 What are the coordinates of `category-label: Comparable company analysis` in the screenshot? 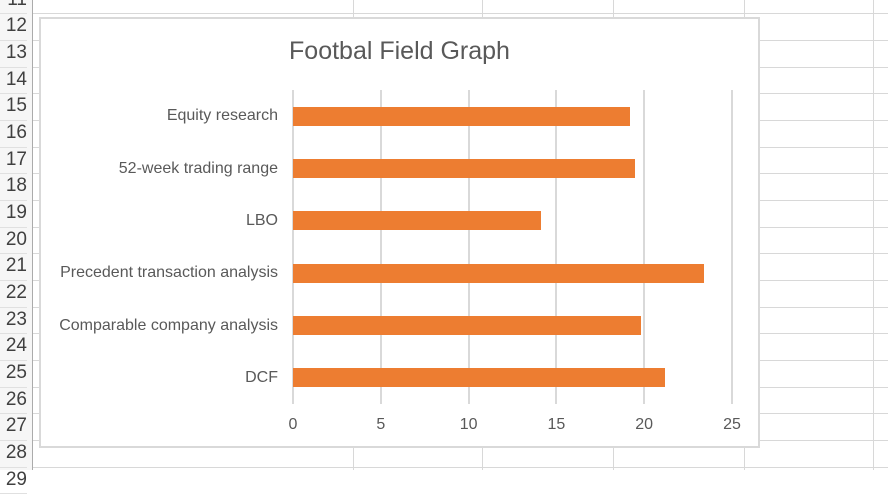 It's located at (168, 325).